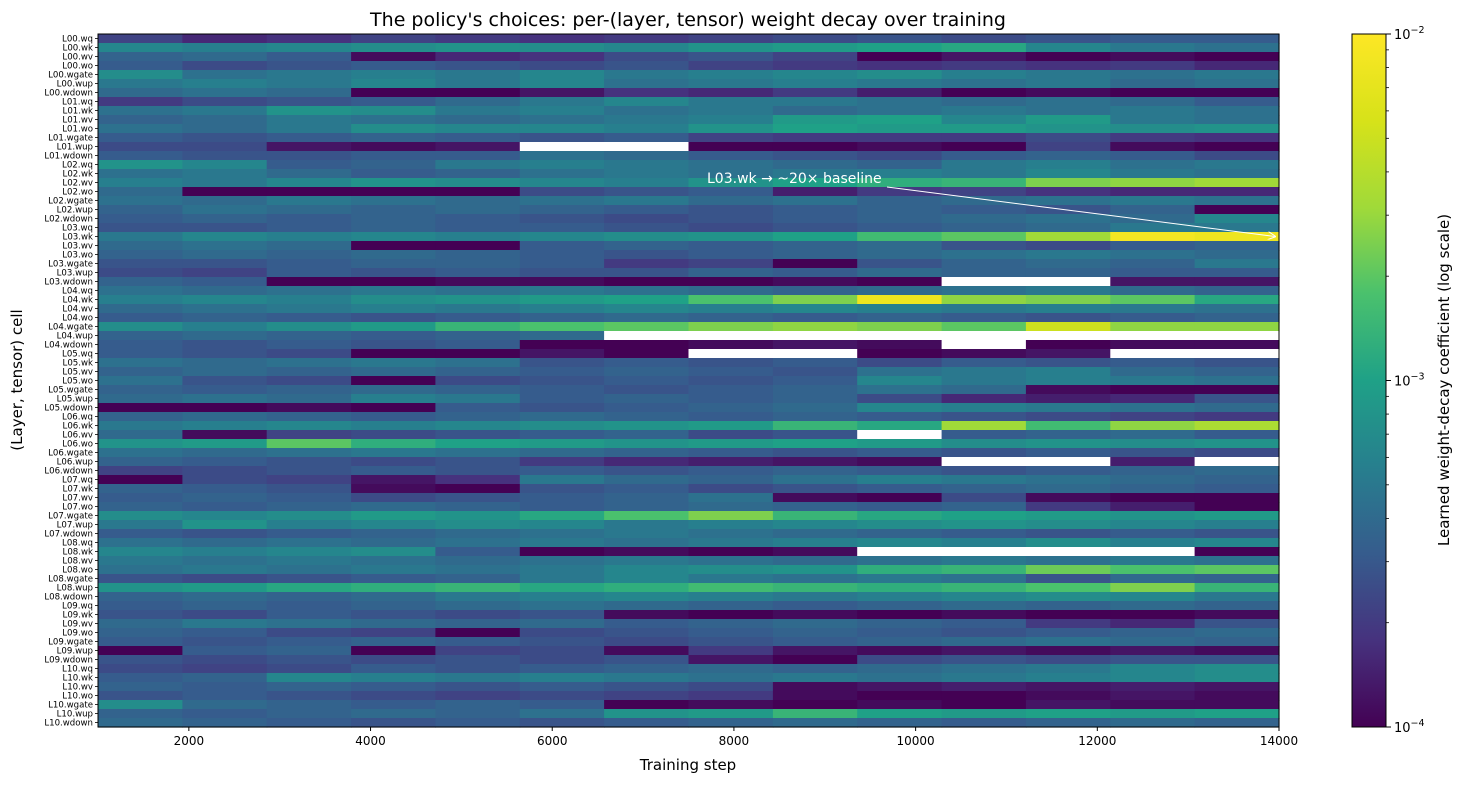  Describe the element at coordinates (77, 229) in the screenshot. I see `y-tick-label: L03.wq` at that location.